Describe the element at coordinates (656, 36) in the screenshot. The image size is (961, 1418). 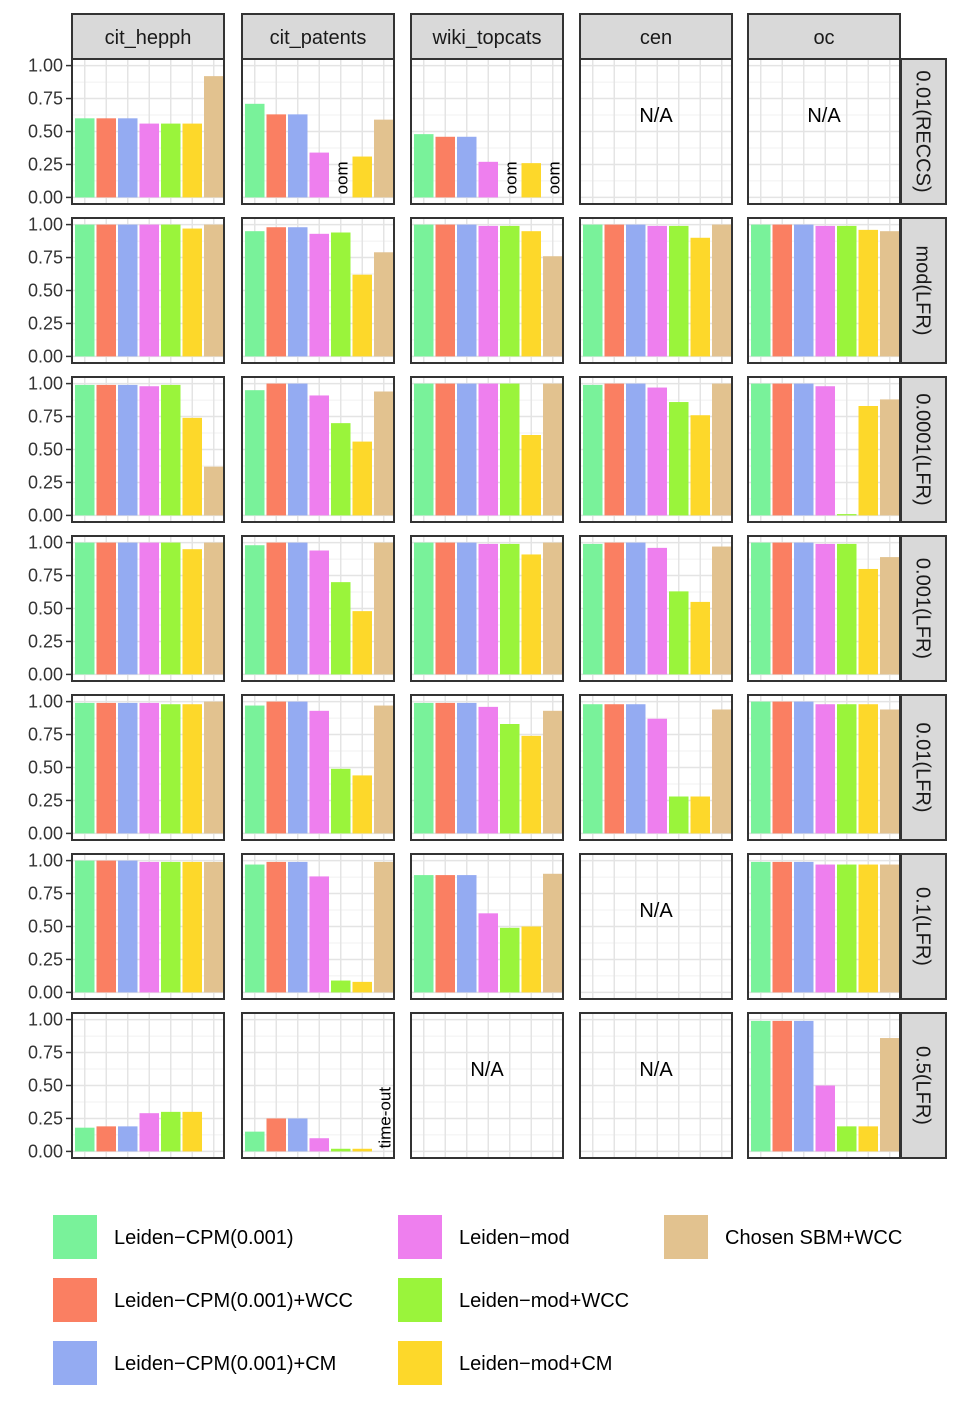
I see `column-strip-cen` at that location.